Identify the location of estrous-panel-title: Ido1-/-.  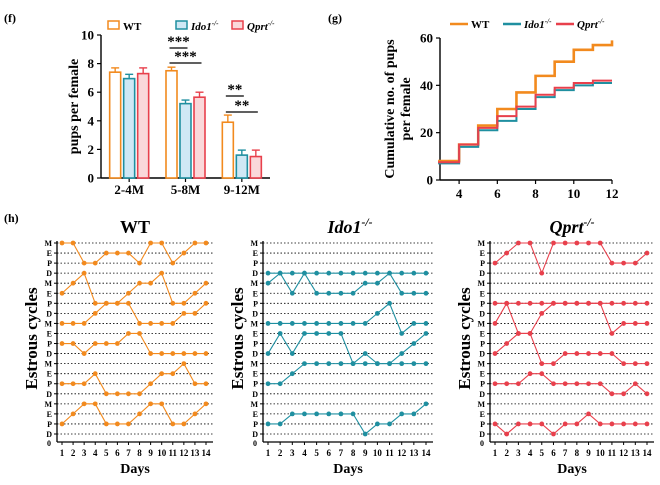
(349, 226).